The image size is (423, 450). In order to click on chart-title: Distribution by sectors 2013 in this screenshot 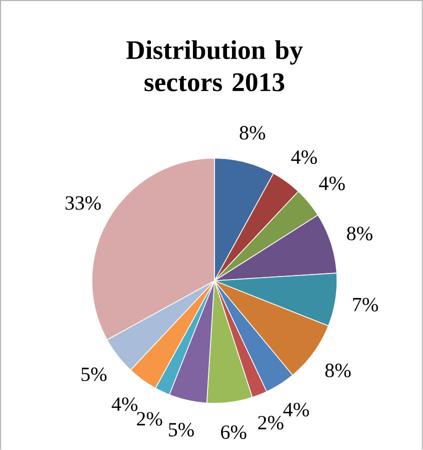, I will do `click(214, 66)`.